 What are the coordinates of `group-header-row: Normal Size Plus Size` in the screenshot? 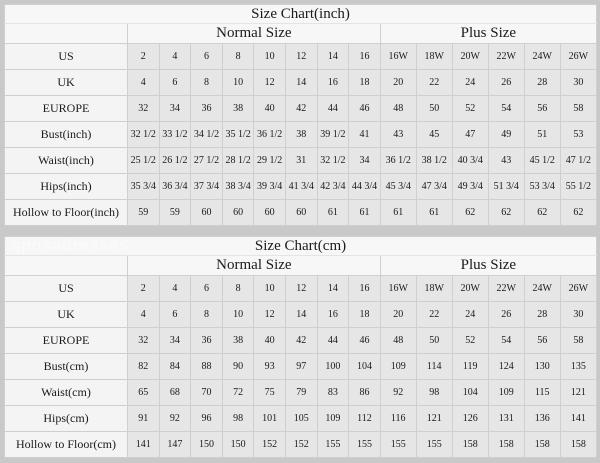 It's located at (301, 265).